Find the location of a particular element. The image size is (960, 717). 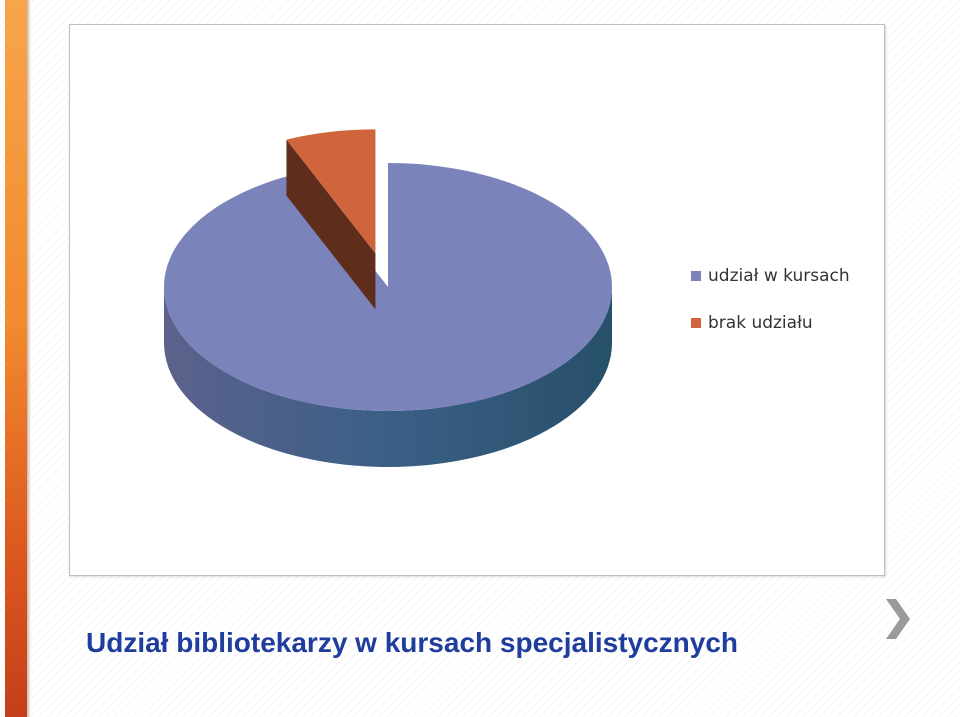

legend-swatch-participation is located at coordinates (696, 276).